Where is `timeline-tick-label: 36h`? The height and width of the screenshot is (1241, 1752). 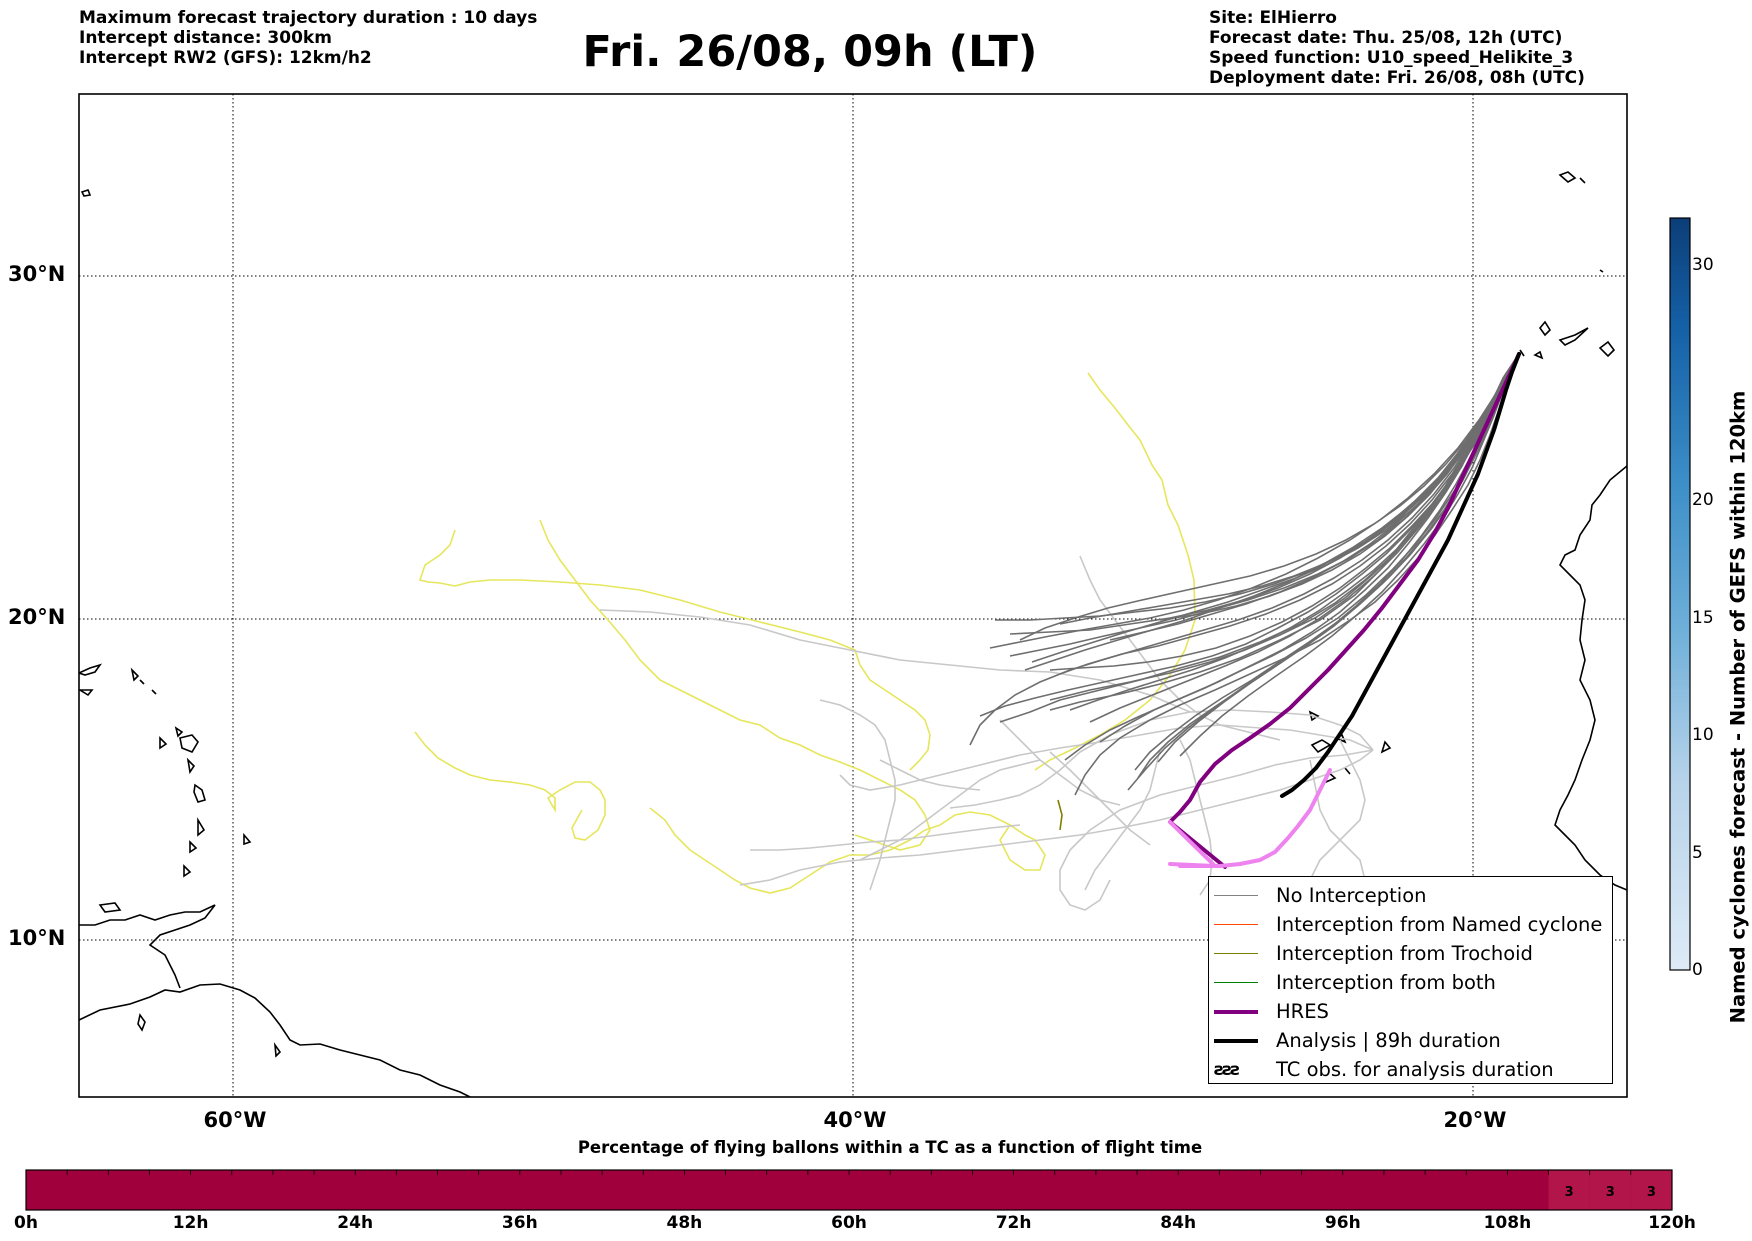
timeline-tick-label: 36h is located at coordinates (519, 1223).